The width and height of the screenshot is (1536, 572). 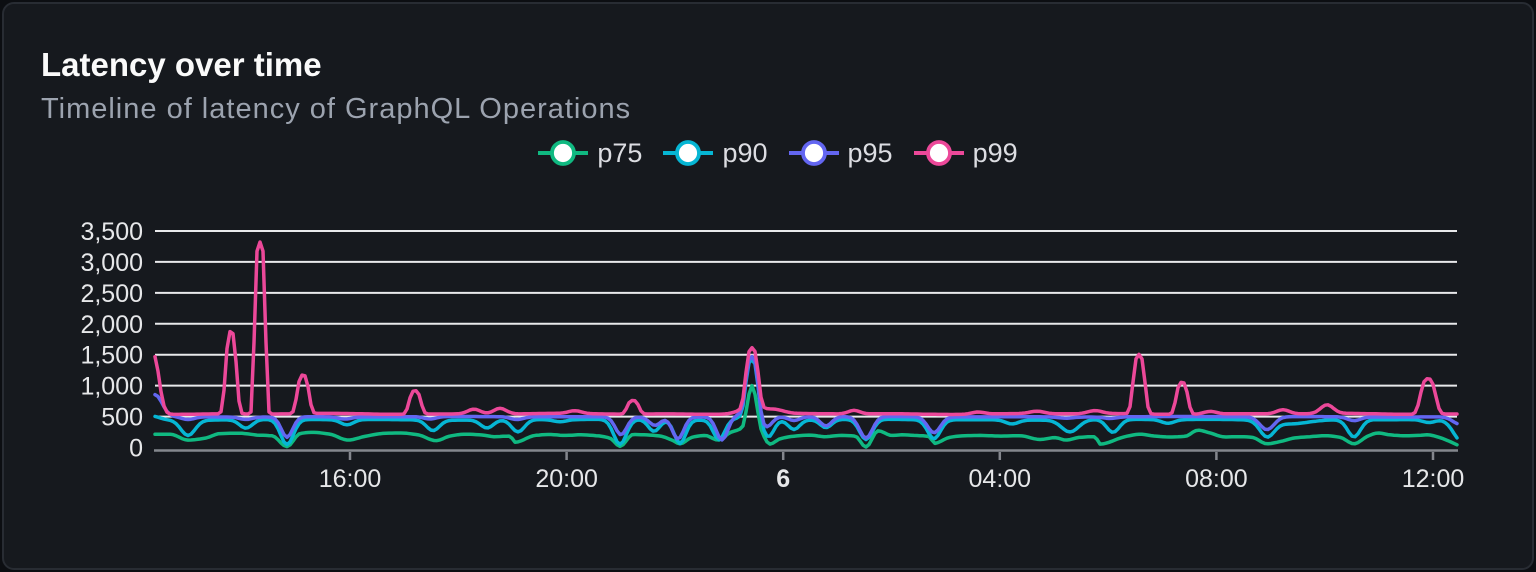 I want to click on svg-text: 1,000, so click(x=111, y=387).